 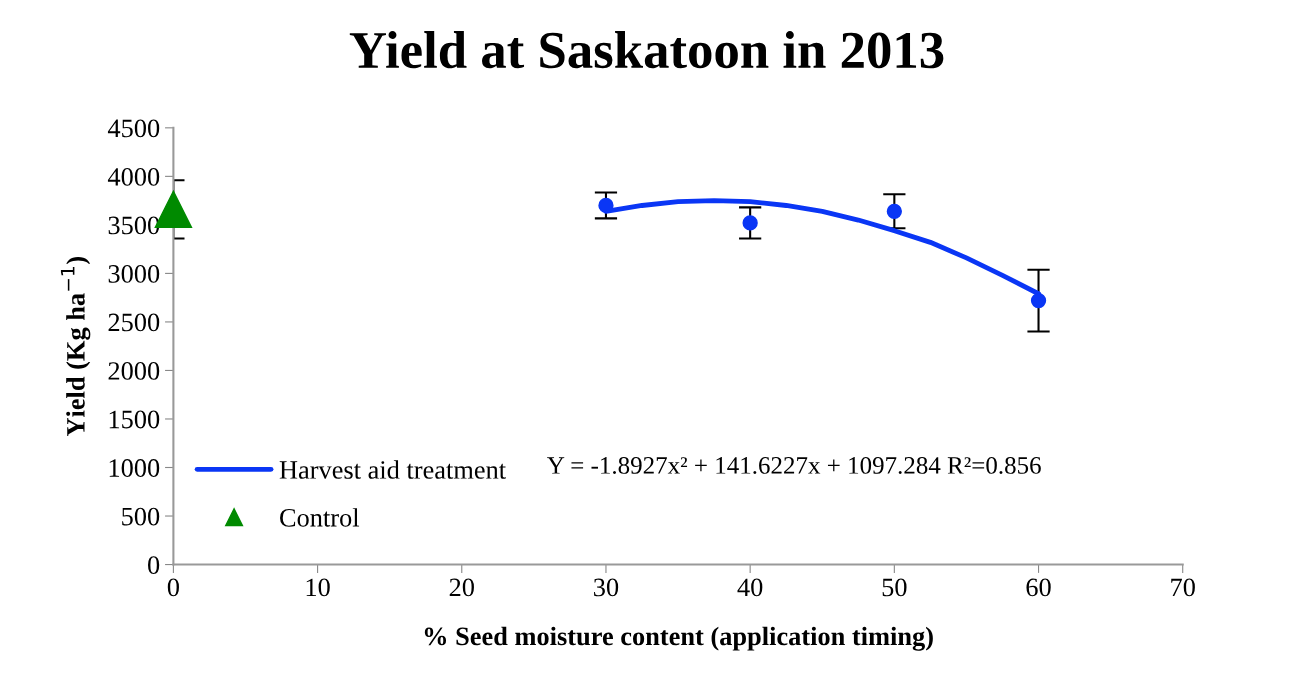 I want to click on chart-title: Yield at Saskatoon in 2013, so click(x=646, y=50).